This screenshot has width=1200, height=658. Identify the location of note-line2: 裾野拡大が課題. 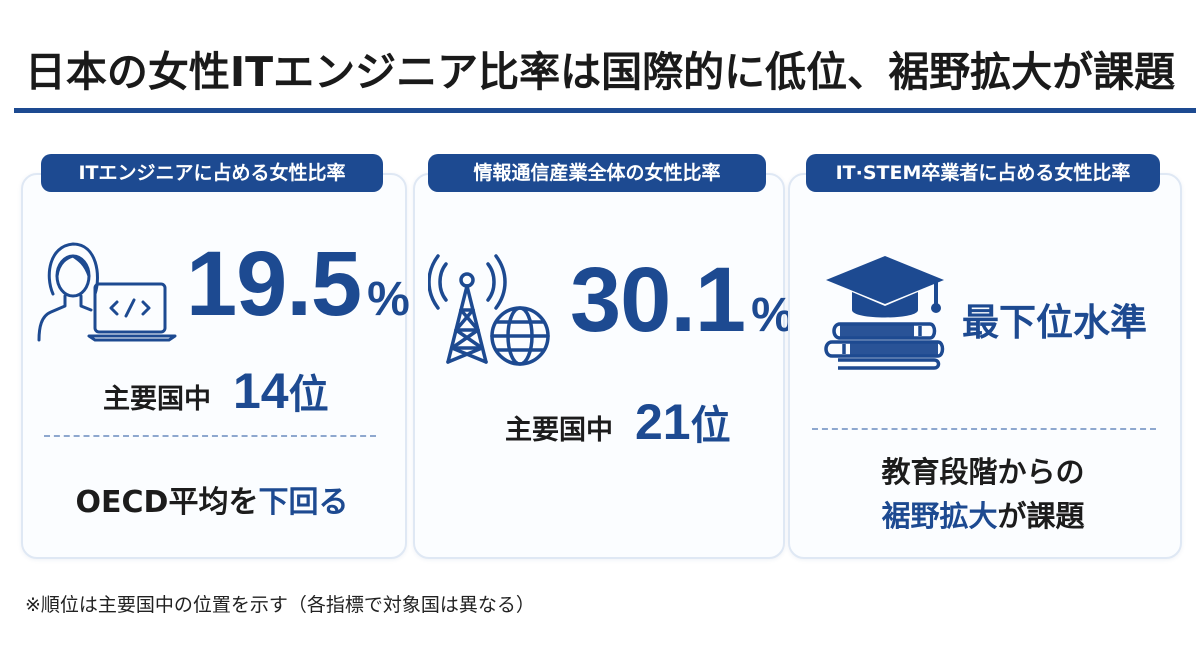
(983, 516).